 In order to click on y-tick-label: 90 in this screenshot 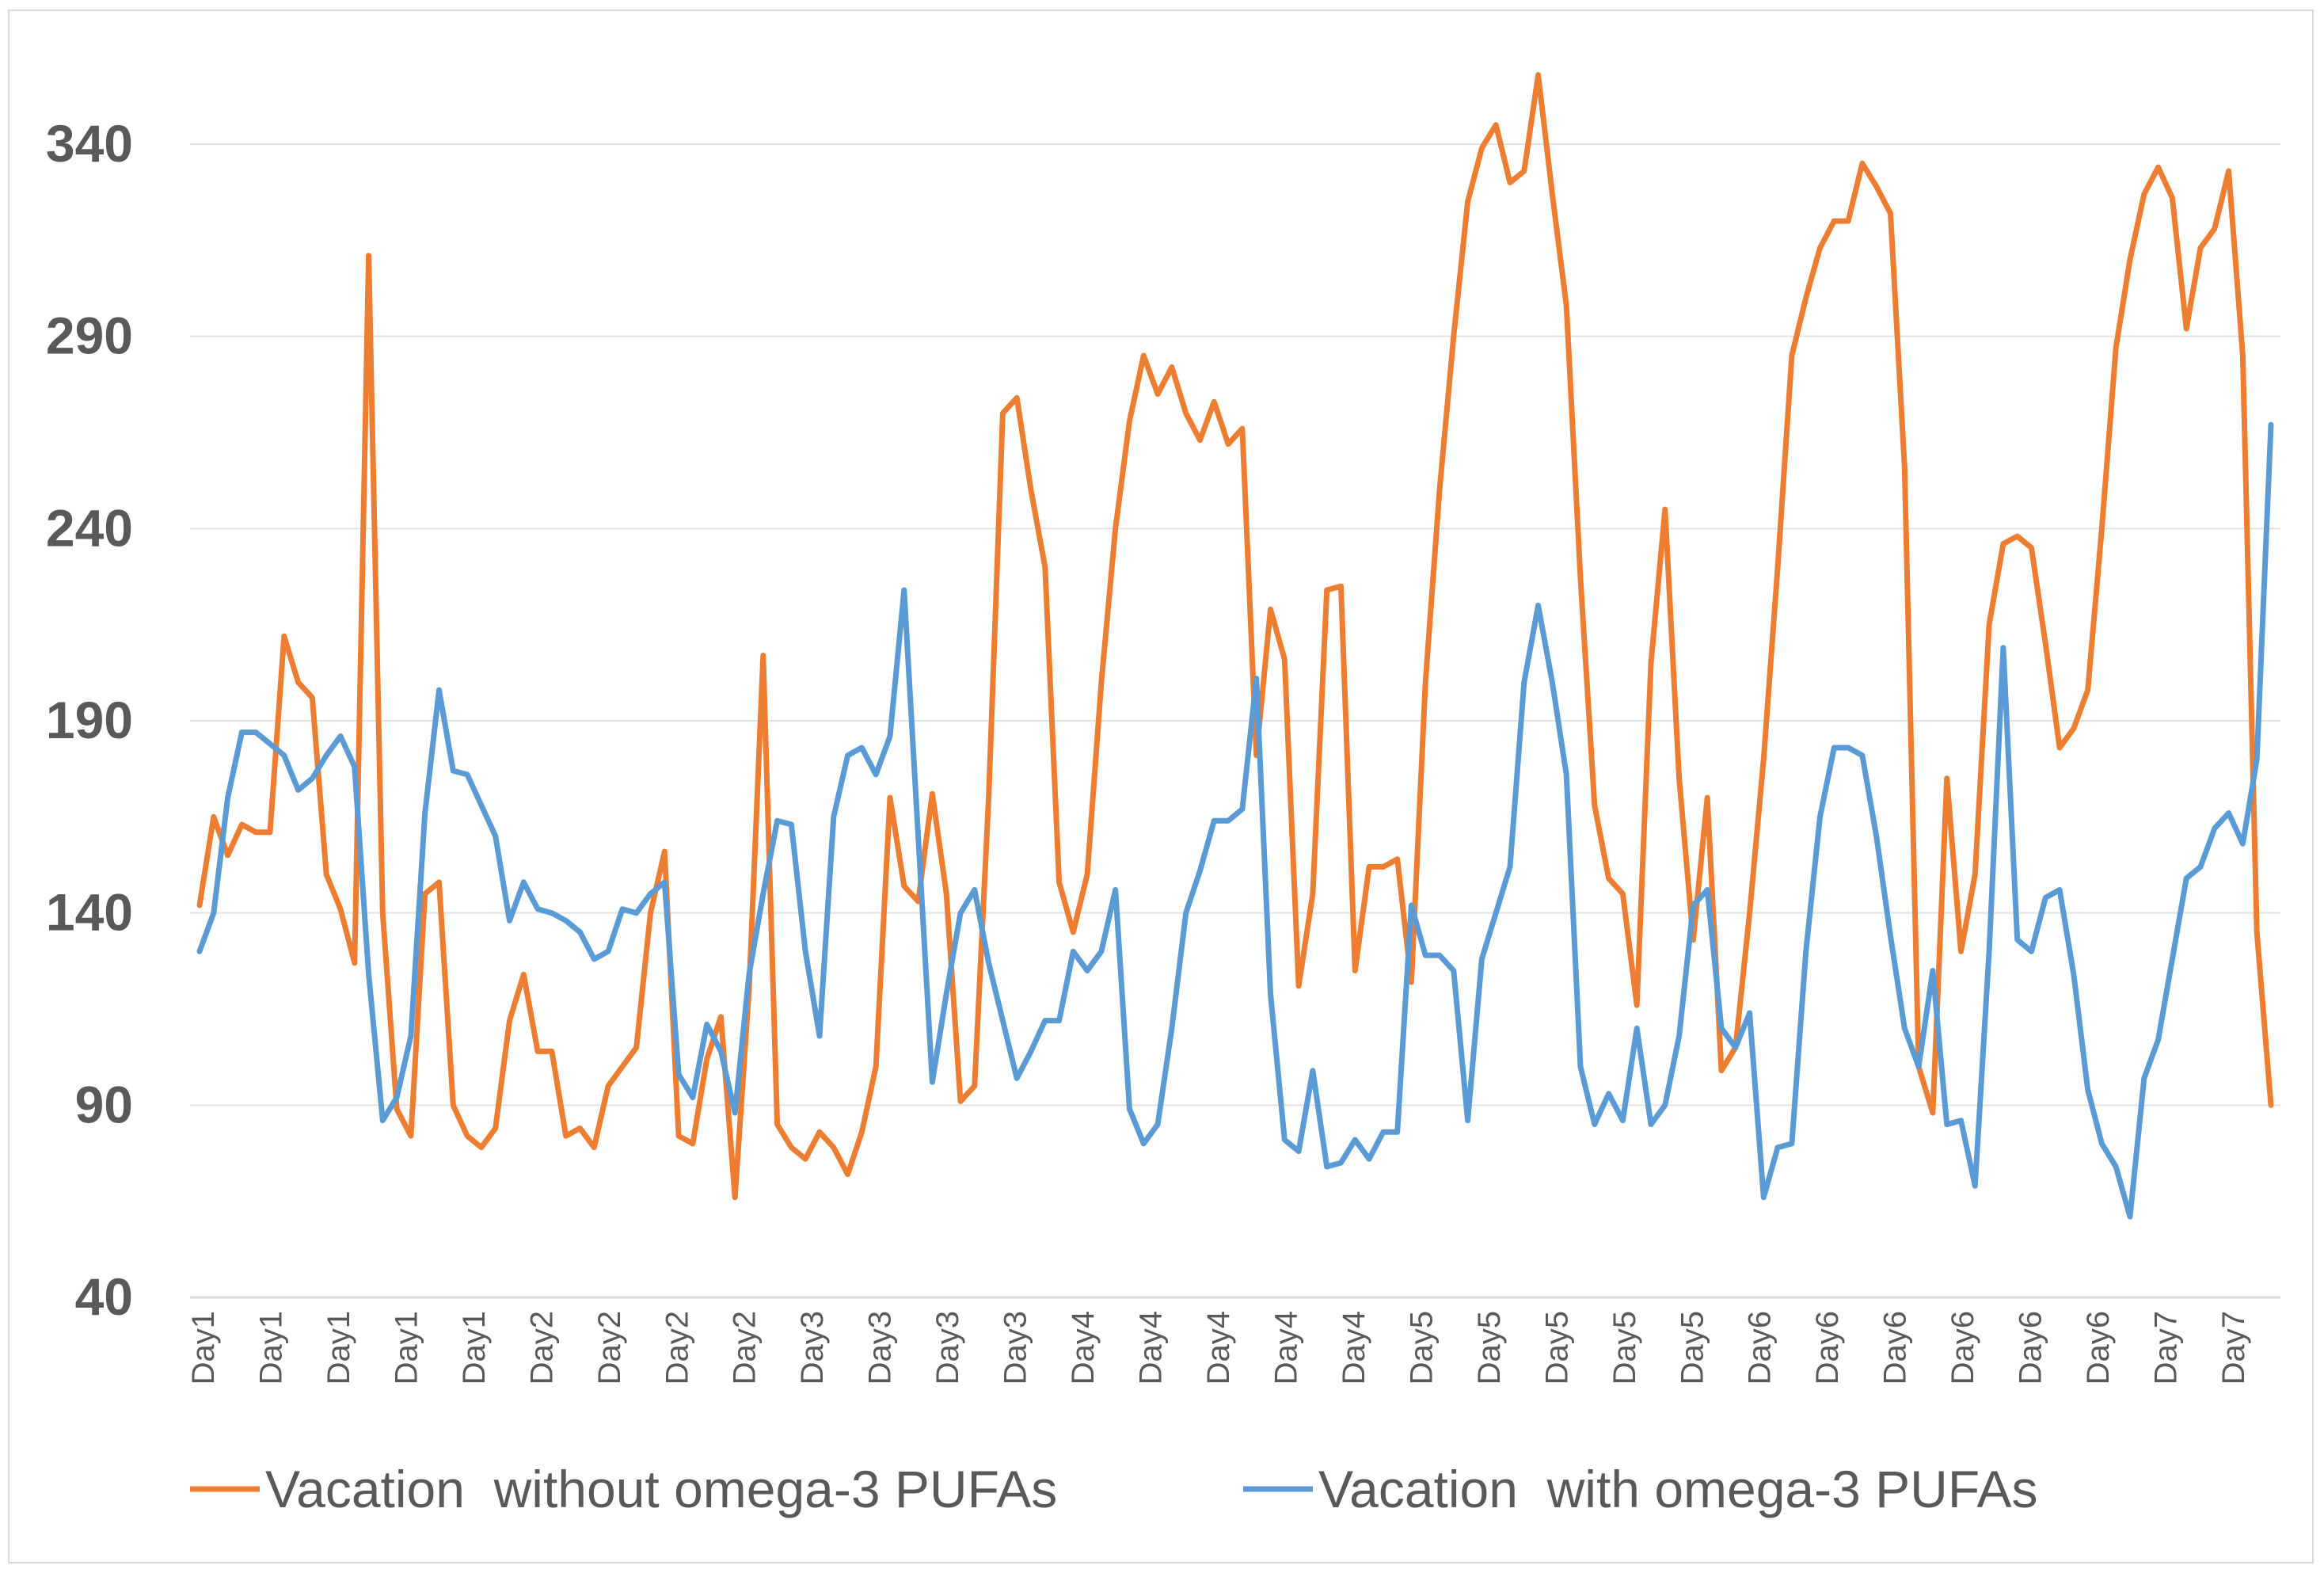, I will do `click(104, 1104)`.